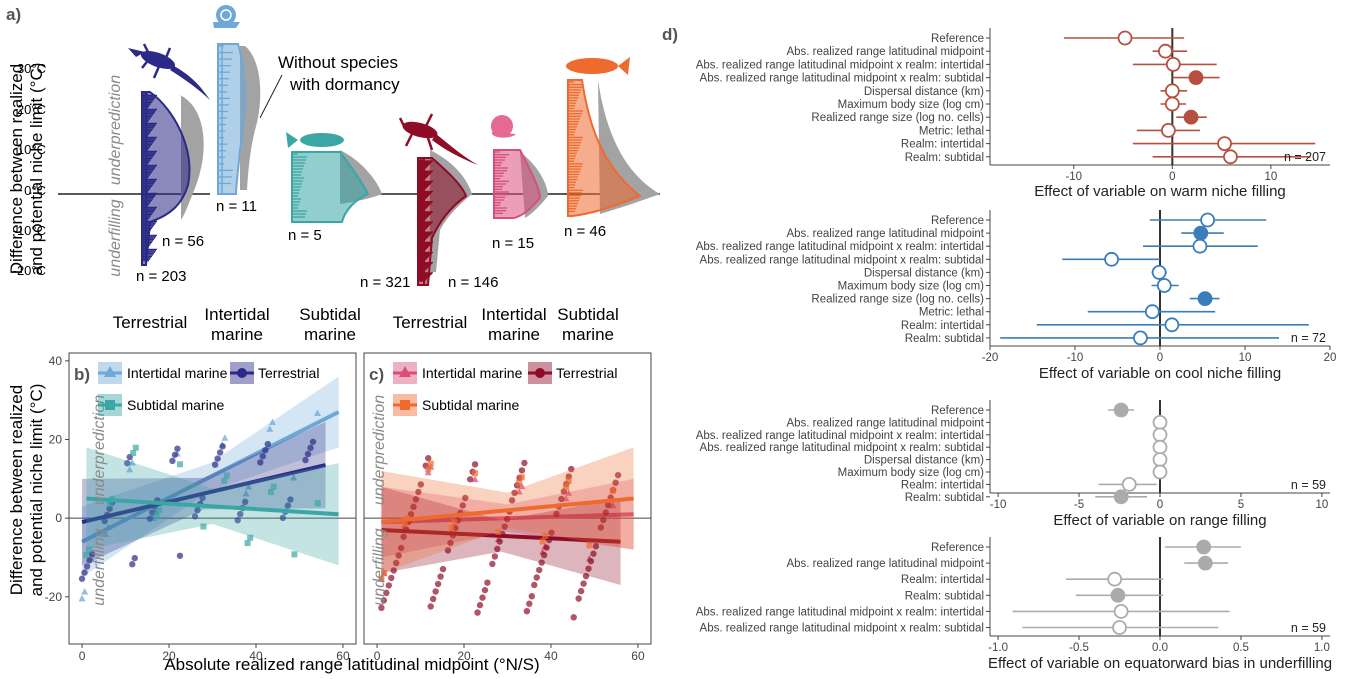  I want to click on n-intertidal-cool: n = 15, so click(513, 243).